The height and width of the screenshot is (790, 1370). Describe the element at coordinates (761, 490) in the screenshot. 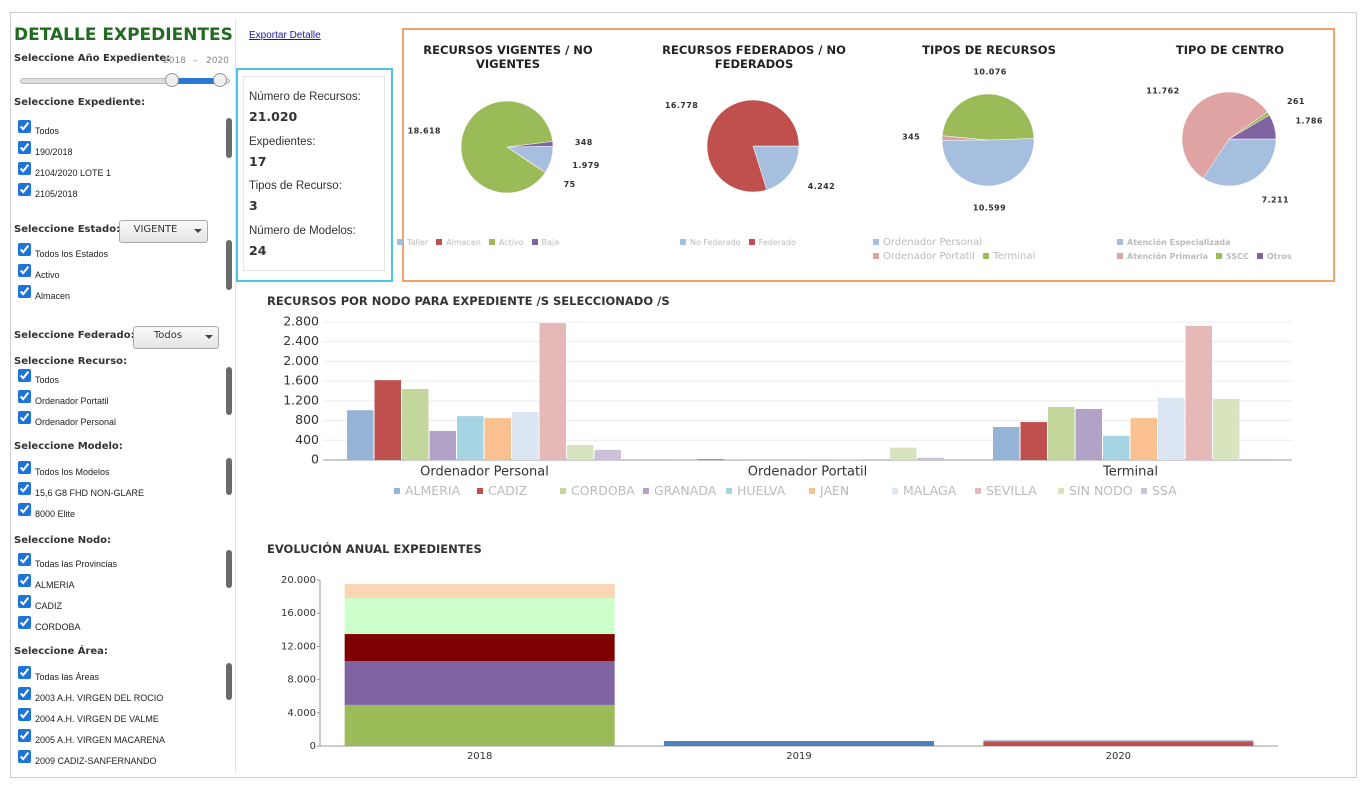

I see `legend-label: HUELVA` at that location.